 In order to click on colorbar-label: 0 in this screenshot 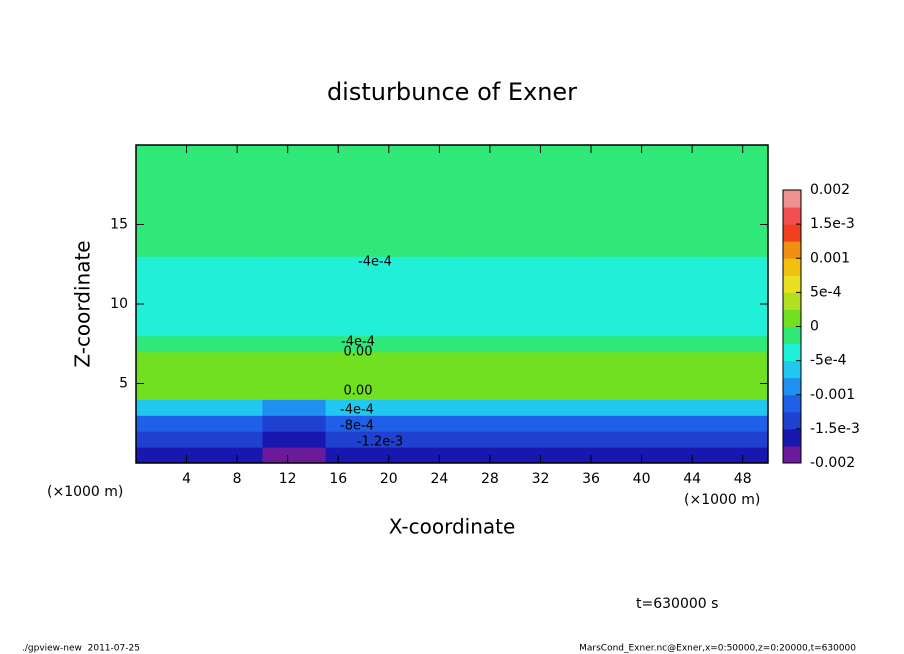, I will do `click(814, 327)`.